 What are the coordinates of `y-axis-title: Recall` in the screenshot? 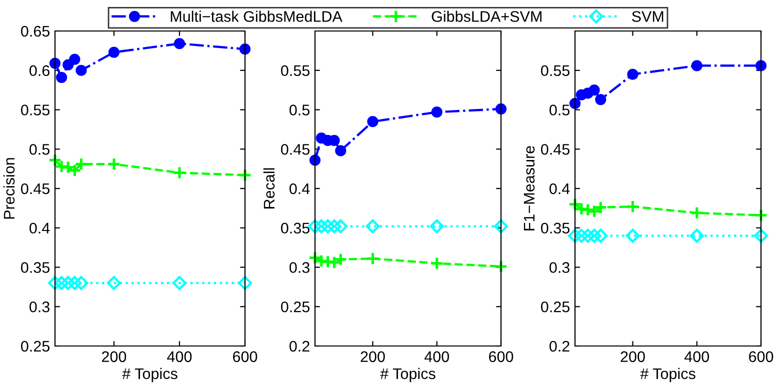 It's located at (269, 188).